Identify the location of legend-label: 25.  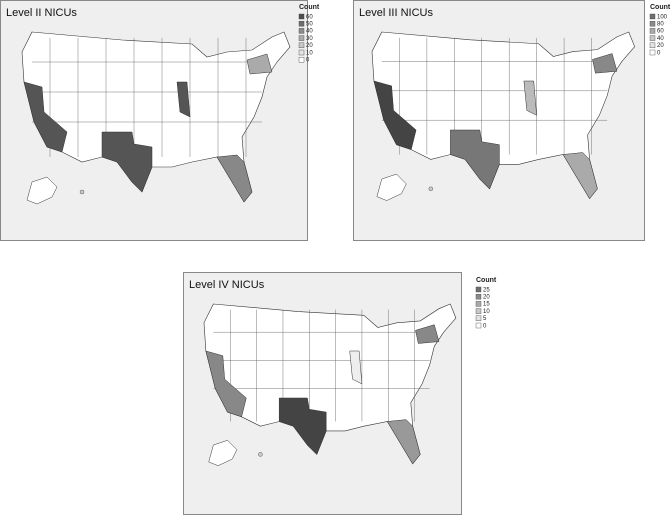
(486, 290).